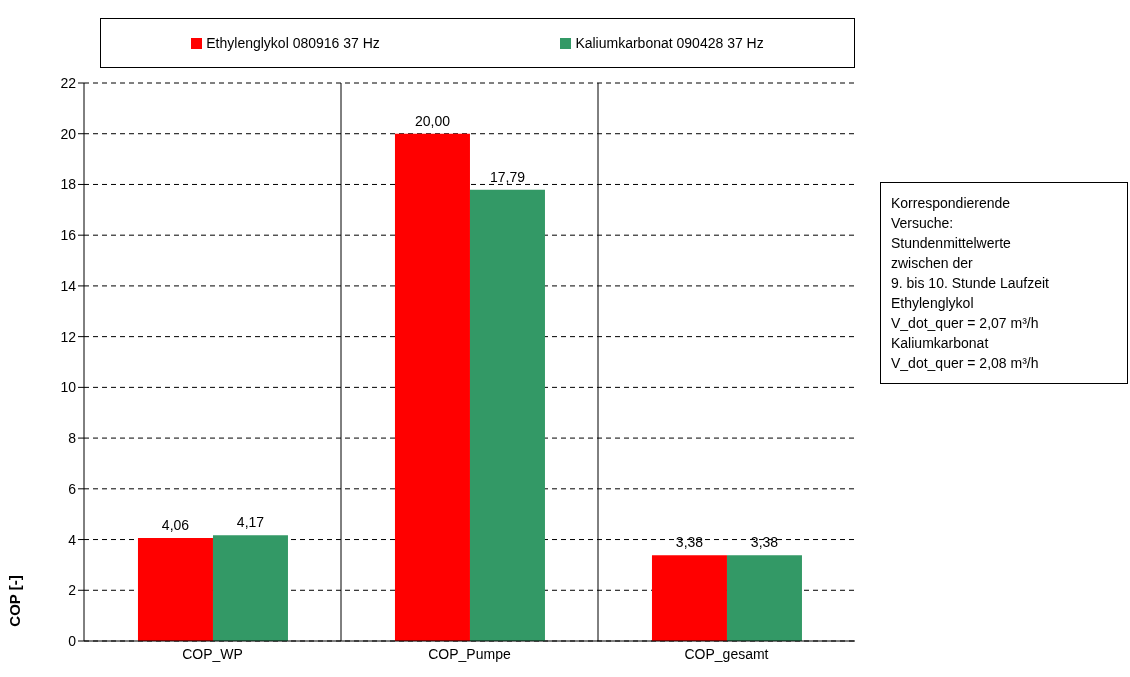 The image size is (1130, 677). Describe the element at coordinates (68, 184) in the screenshot. I see `y-tick-label: 18` at that location.